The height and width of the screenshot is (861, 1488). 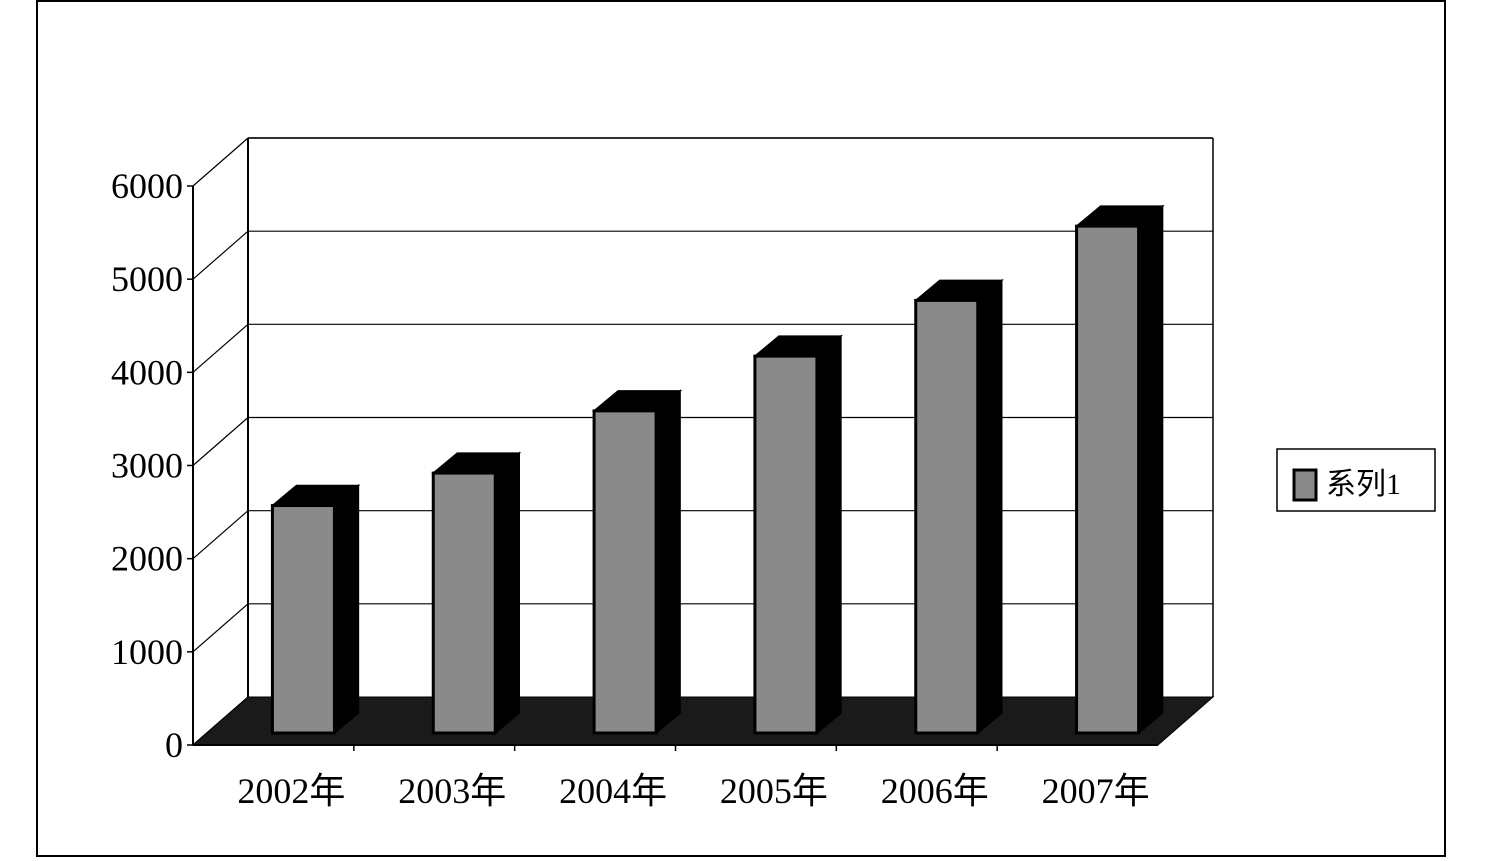 What do you see at coordinates (613, 791) in the screenshot?
I see `x-tick-label-3: 2004年` at bounding box center [613, 791].